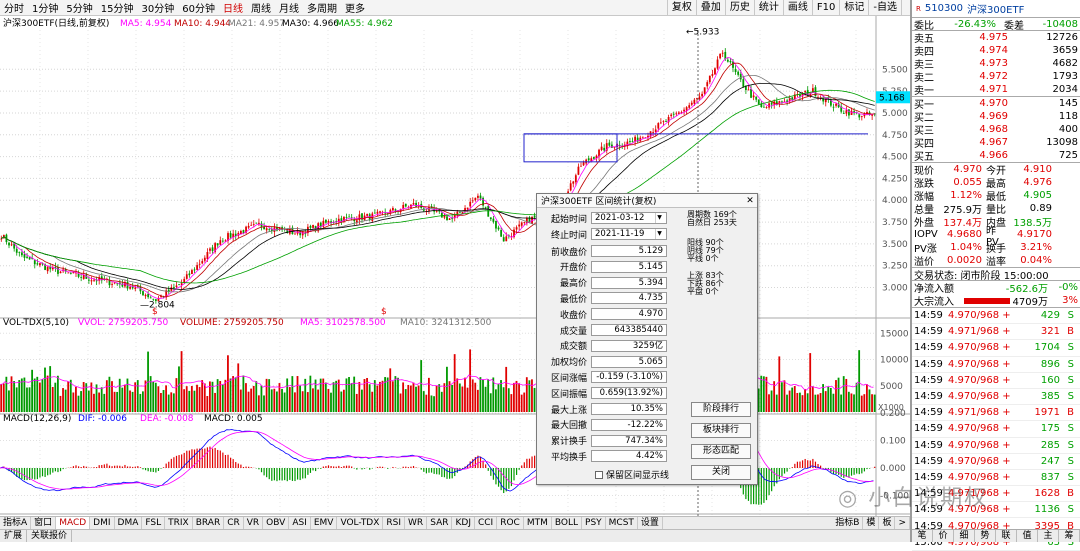 This screenshot has width=1080, height=551. What do you see at coordinates (964, 536) in the screenshot?
I see `detail-tab: 细` at bounding box center [964, 536].